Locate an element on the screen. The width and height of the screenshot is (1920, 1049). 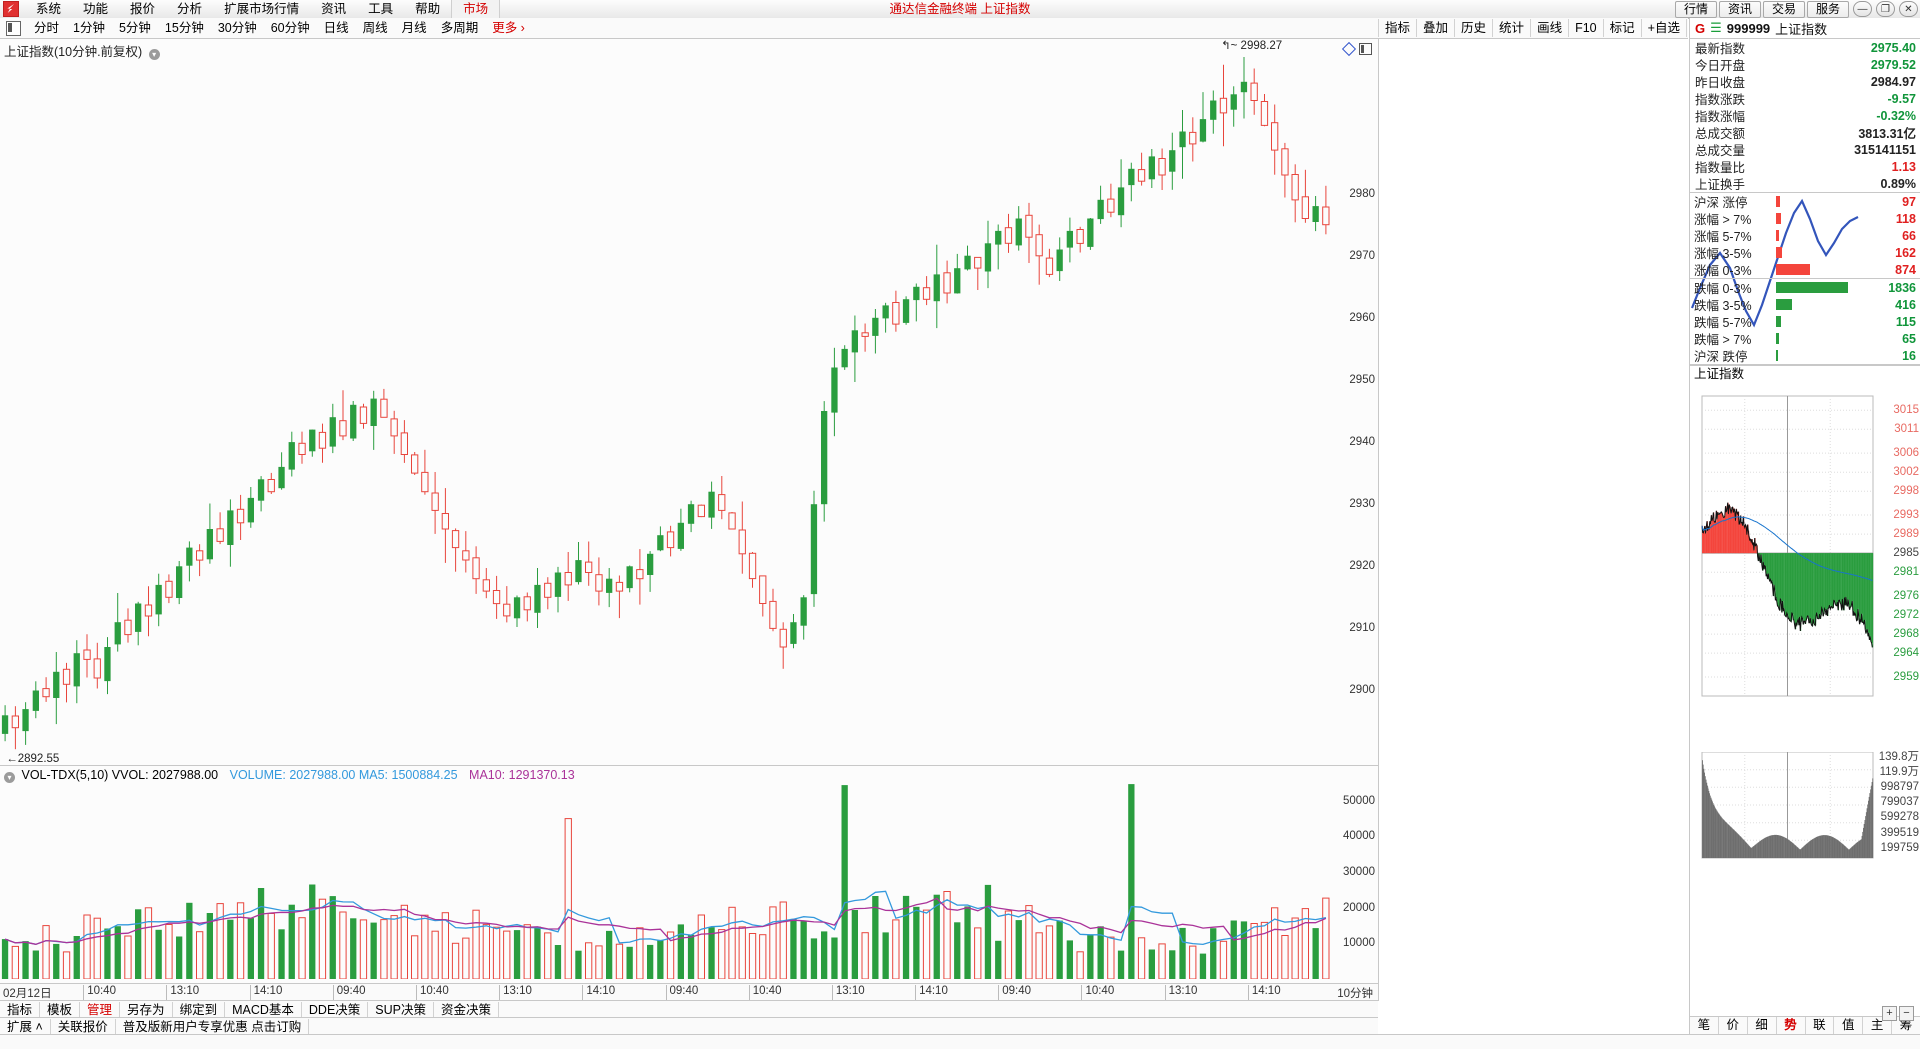
panel-tabs: 笔价细势联值主筹 is located at coordinates (1805, 1025).